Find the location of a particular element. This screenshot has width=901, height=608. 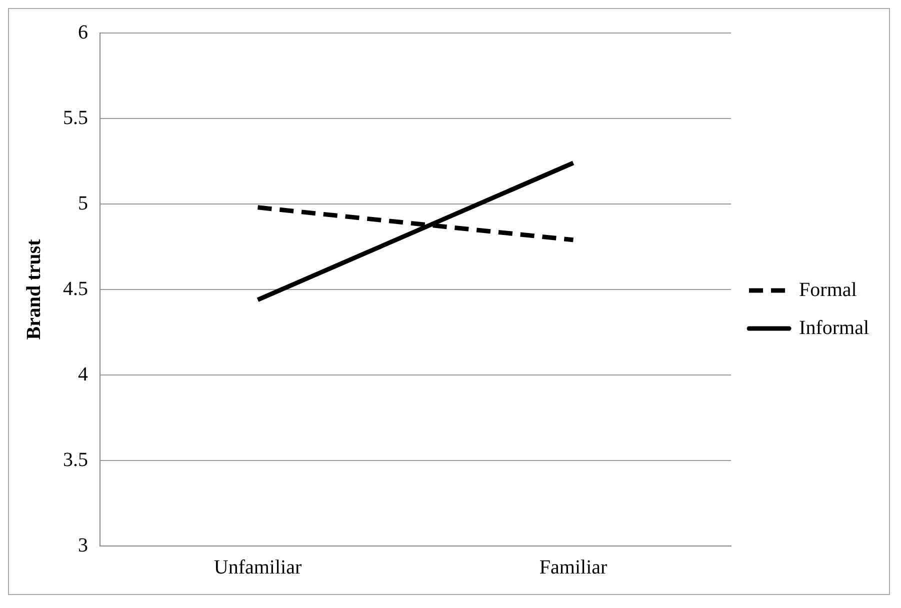

y-tick-label: 5.5 is located at coordinates (75, 117).